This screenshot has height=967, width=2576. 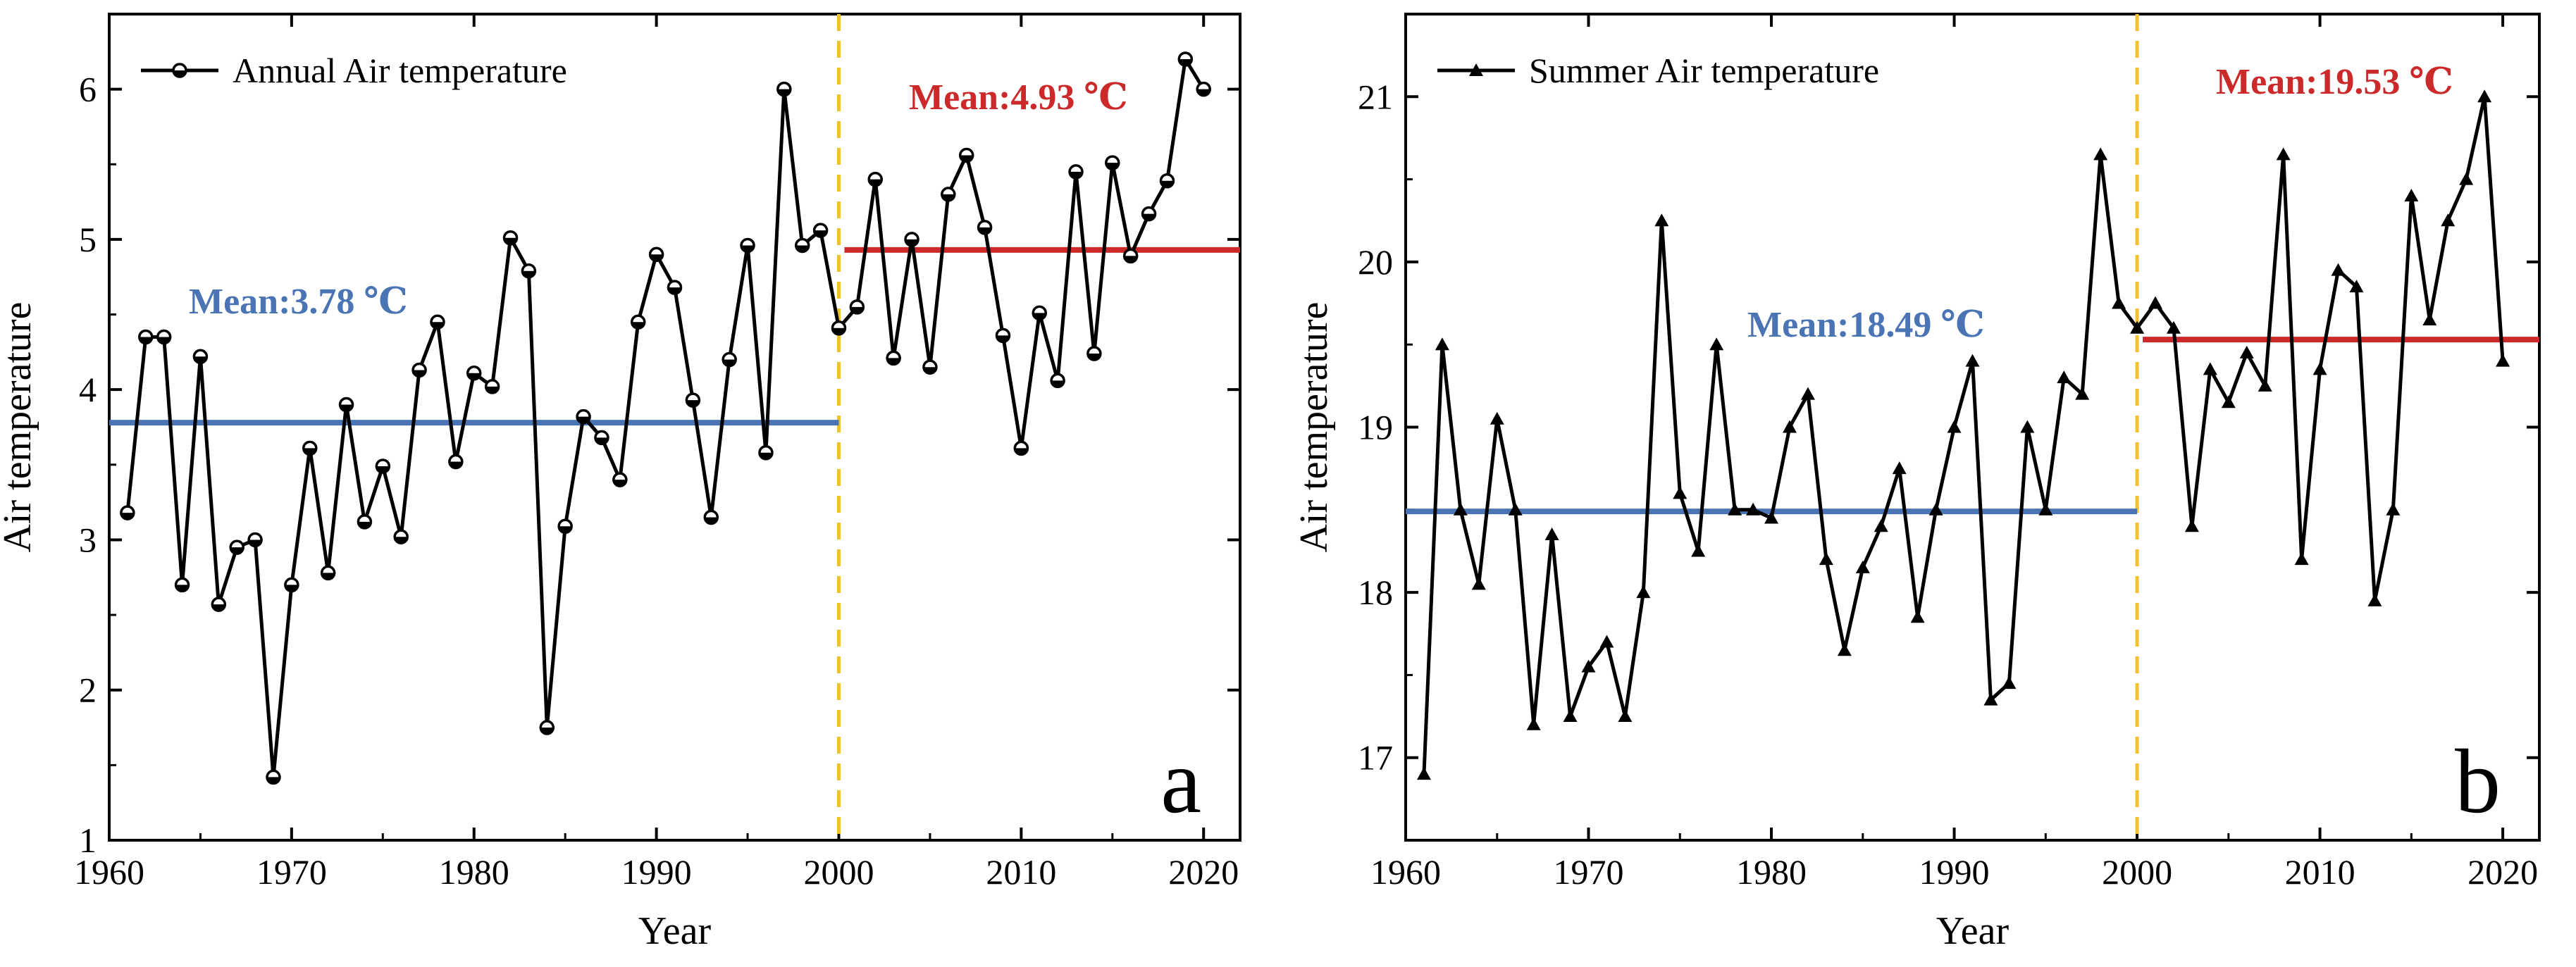 What do you see at coordinates (1589, 872) in the screenshot?
I see `x-tick-label: 1970` at bounding box center [1589, 872].